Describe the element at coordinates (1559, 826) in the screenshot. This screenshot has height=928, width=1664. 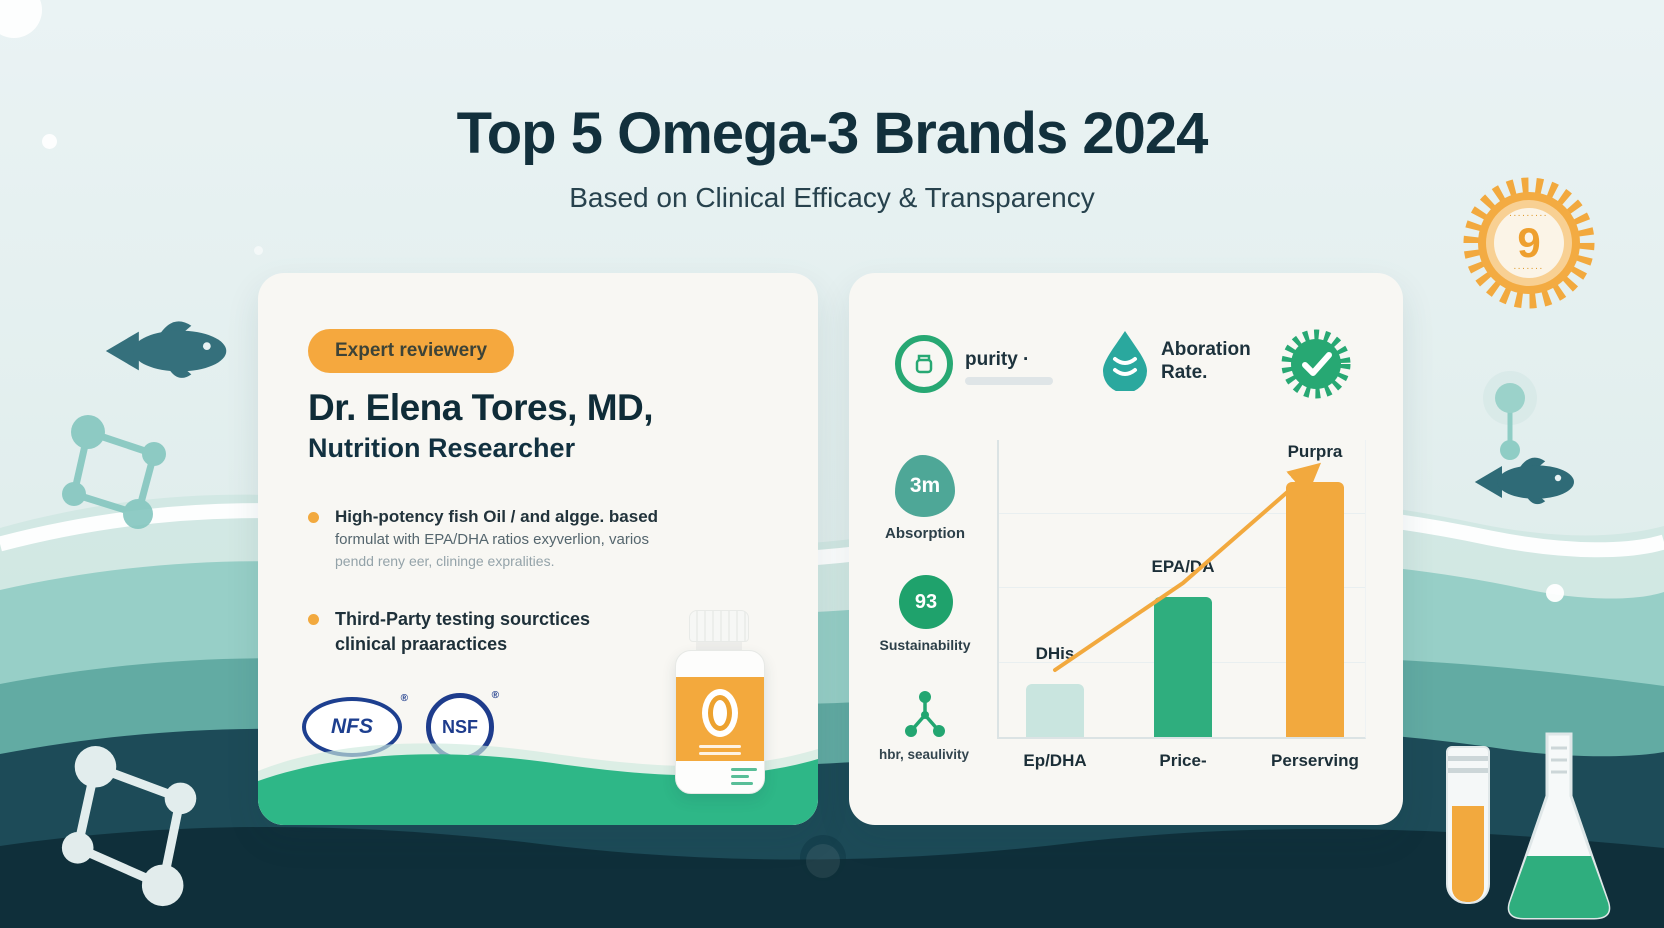
I see `flask-icon` at that location.